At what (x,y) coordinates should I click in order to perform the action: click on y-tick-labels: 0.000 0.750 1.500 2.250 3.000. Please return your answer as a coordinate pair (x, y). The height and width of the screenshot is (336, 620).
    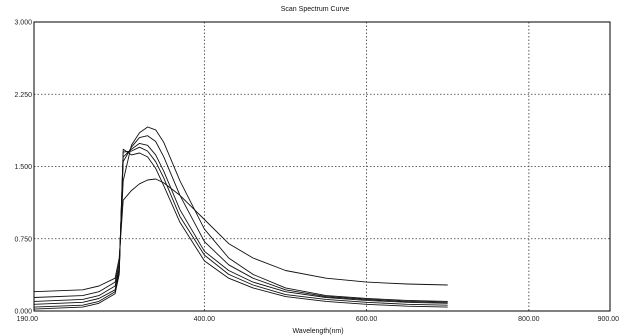
    Looking at the image, I should click on (23, 168).